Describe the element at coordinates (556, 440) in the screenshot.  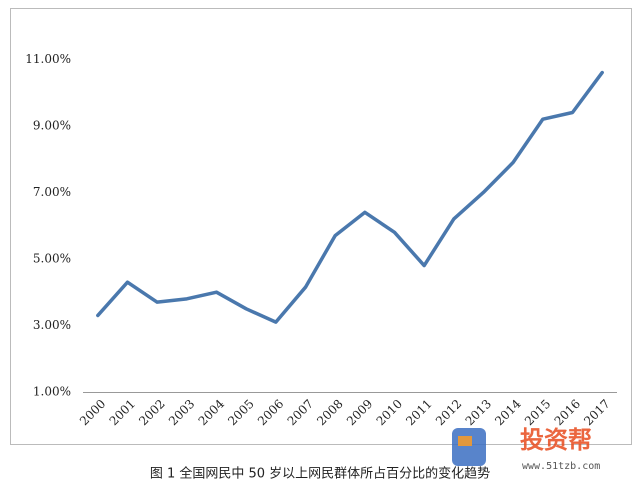
I see `watermark-brand: 投资帮` at that location.